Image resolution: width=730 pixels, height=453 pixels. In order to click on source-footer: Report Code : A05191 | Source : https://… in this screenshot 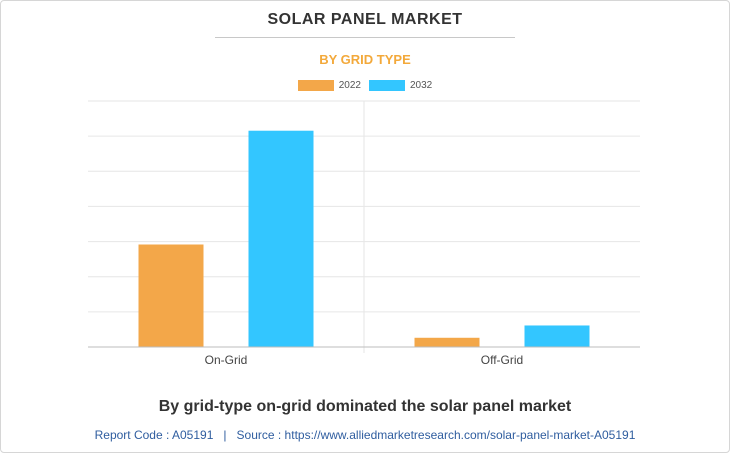, I will do `click(365, 435)`.